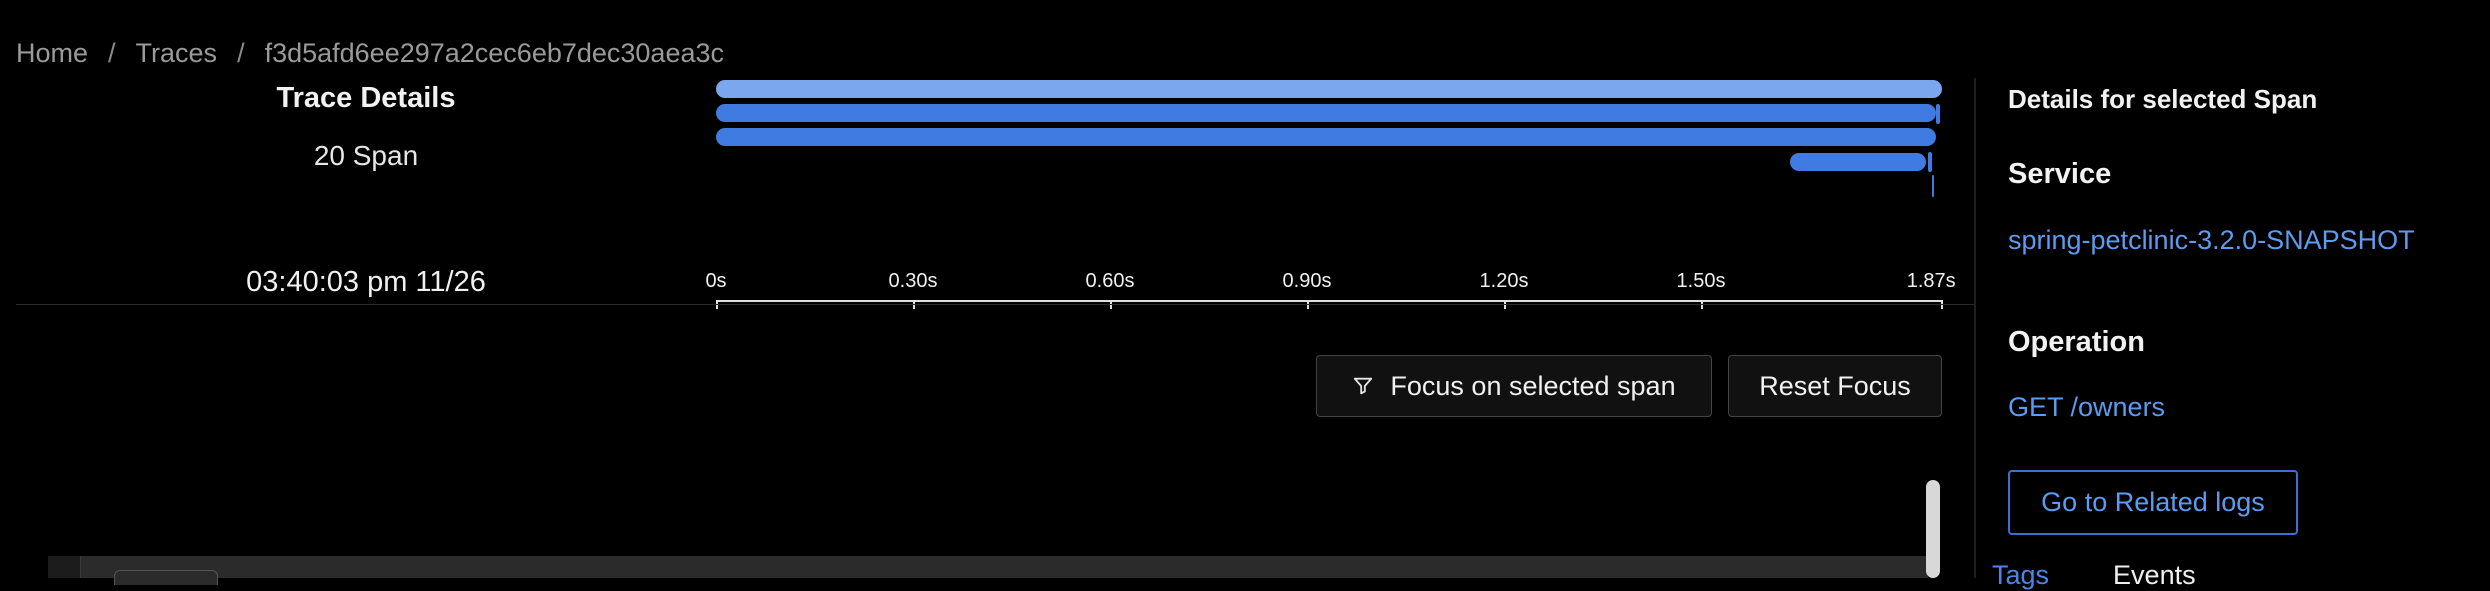  Describe the element at coordinates (2094, 575) in the screenshot. I see `details-tabs: Tags Events` at that location.